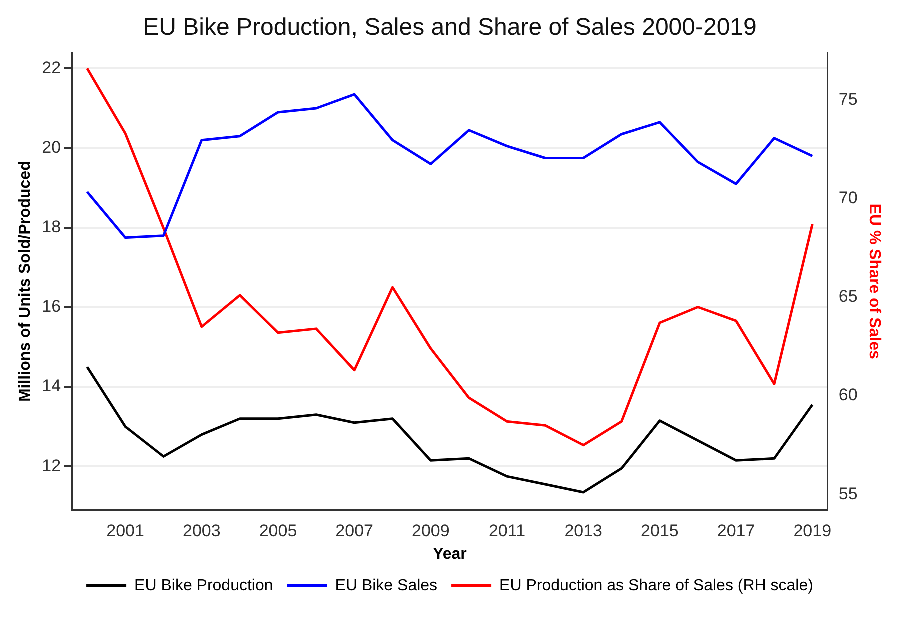  I want to click on y2-tick-label: 55, so click(848, 494).